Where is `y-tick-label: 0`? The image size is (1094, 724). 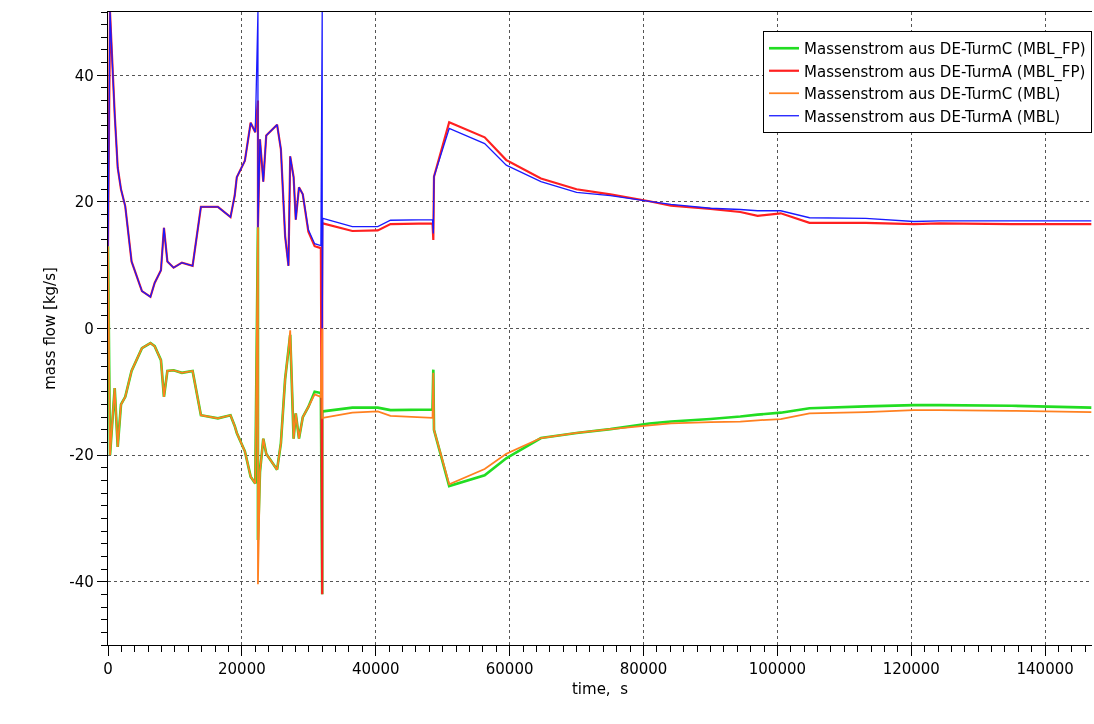
y-tick-label: 0 is located at coordinates (89, 328).